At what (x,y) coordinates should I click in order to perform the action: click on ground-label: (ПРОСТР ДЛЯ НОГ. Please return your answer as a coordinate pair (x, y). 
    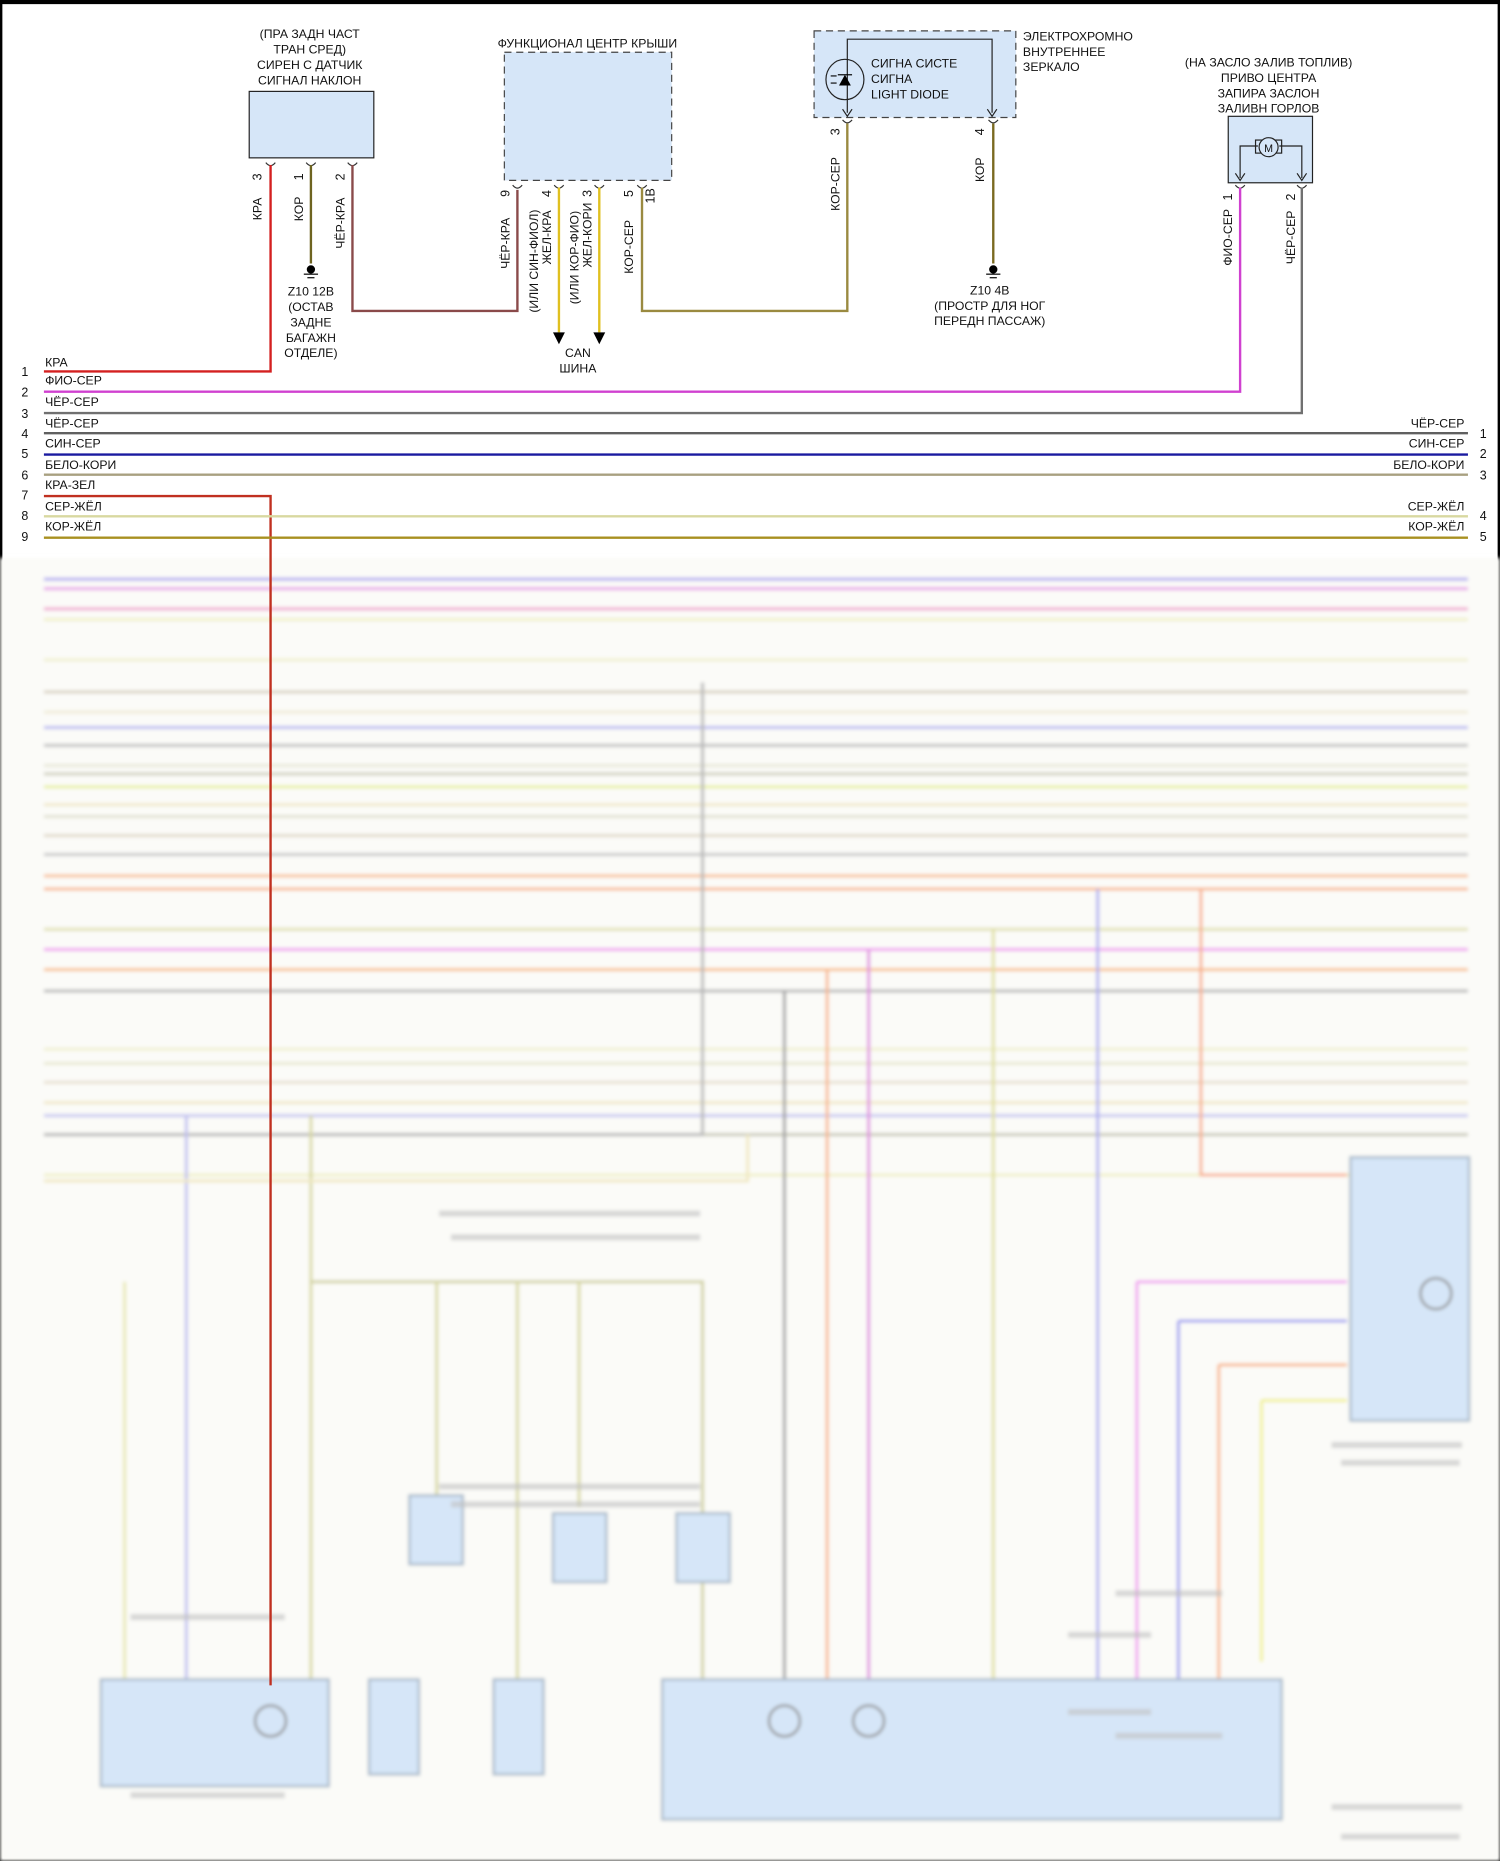
    Looking at the image, I should click on (989, 306).